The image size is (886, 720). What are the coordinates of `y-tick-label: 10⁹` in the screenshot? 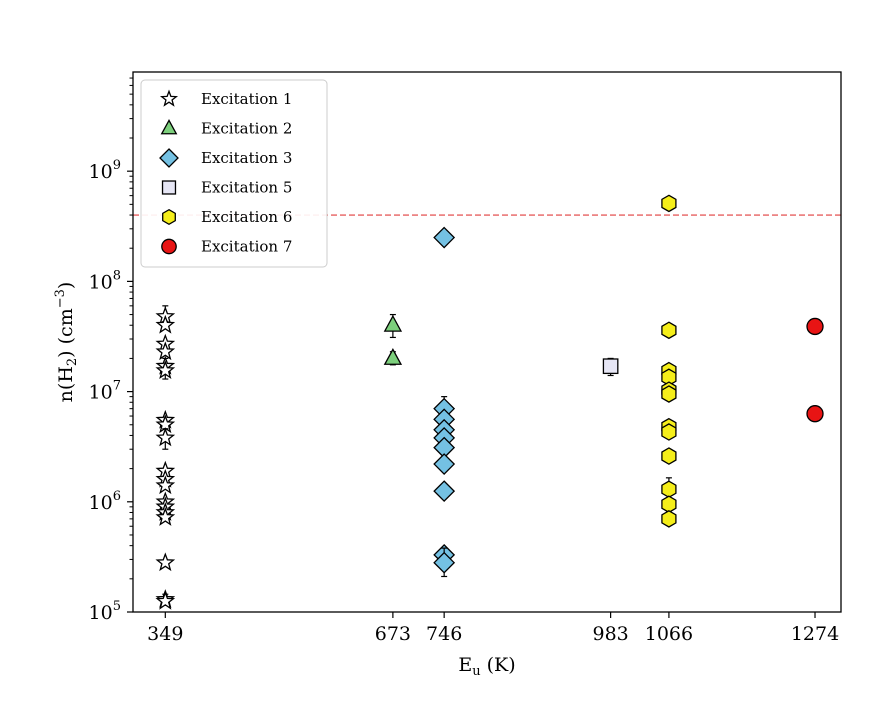 It's located at (105, 170).